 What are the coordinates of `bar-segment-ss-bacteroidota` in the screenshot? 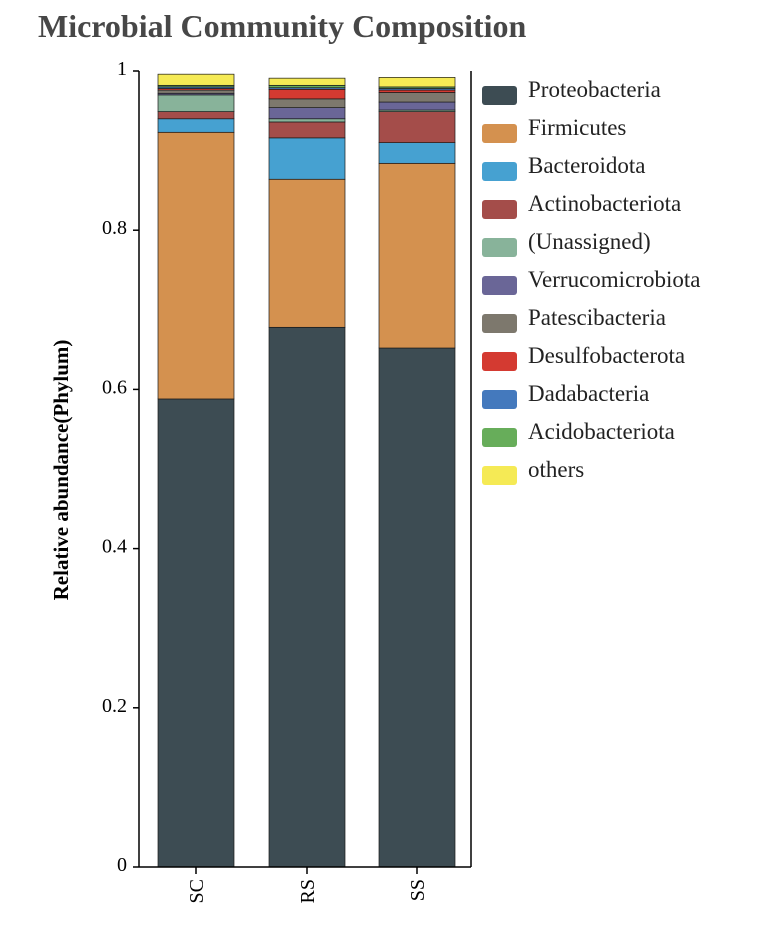 It's located at (417, 153).